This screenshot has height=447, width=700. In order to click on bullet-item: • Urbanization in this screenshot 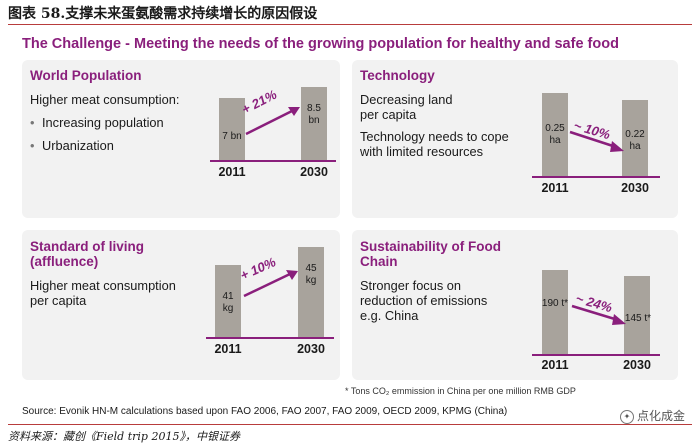, I will do `click(72, 145)`.